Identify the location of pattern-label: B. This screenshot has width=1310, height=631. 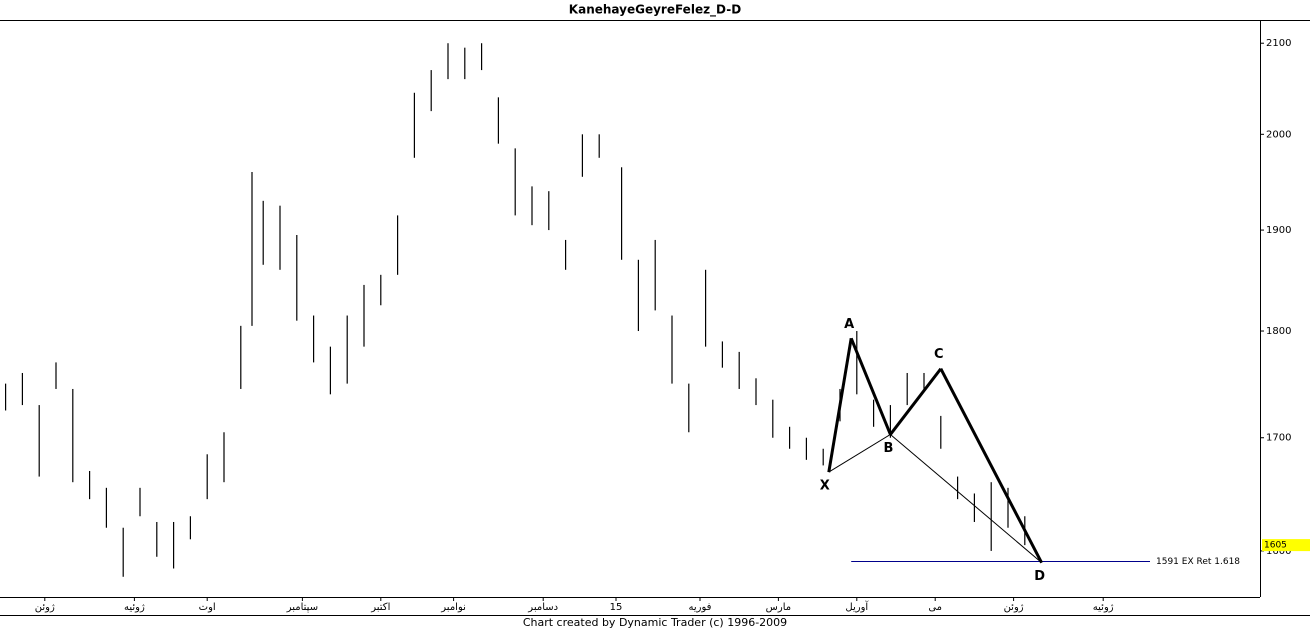
(888, 448).